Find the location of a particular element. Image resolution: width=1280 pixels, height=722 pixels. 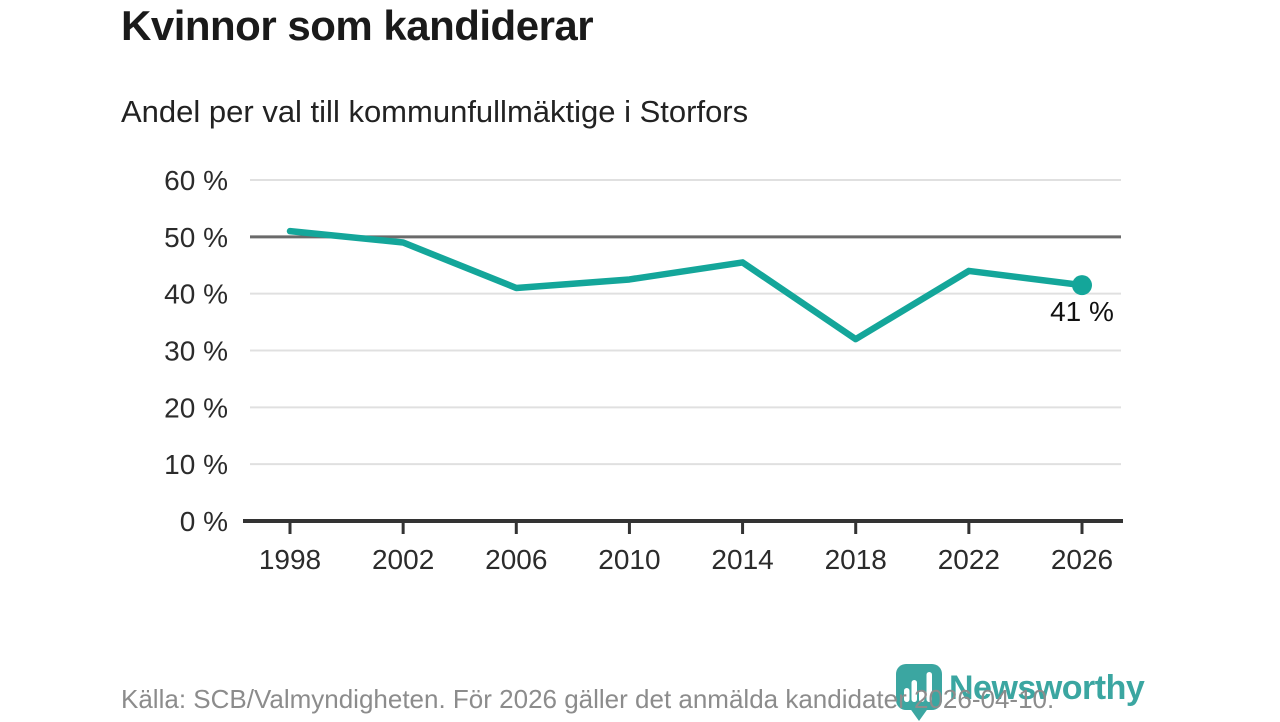

y-tick-label: 10 % is located at coordinates (196, 464).